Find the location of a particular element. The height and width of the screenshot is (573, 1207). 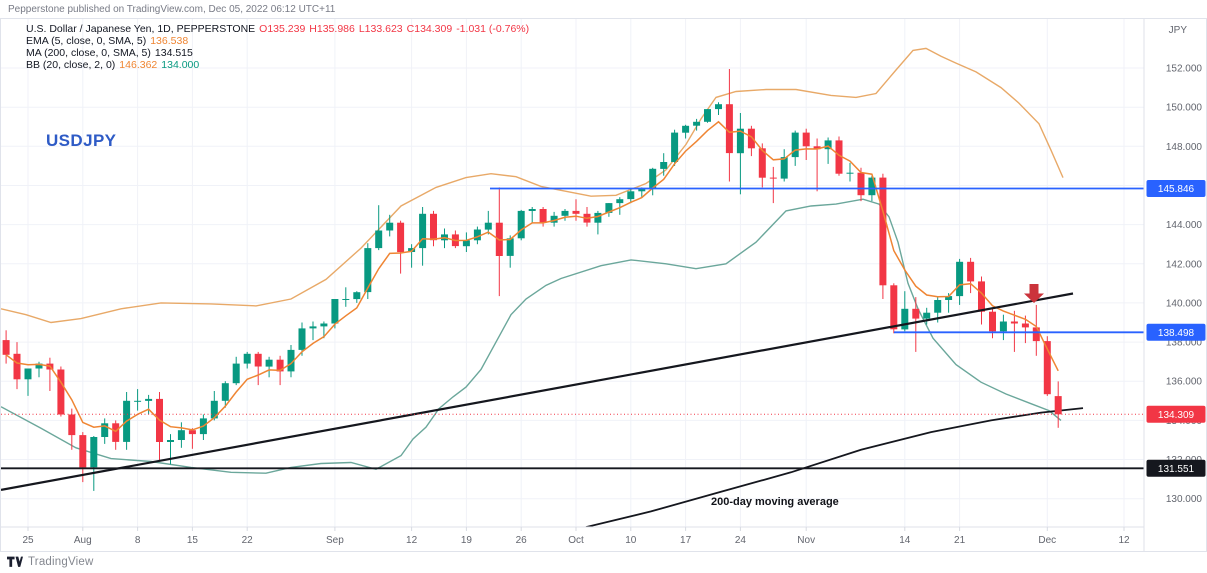

svg-text: 148.000 is located at coordinates (1184, 147).